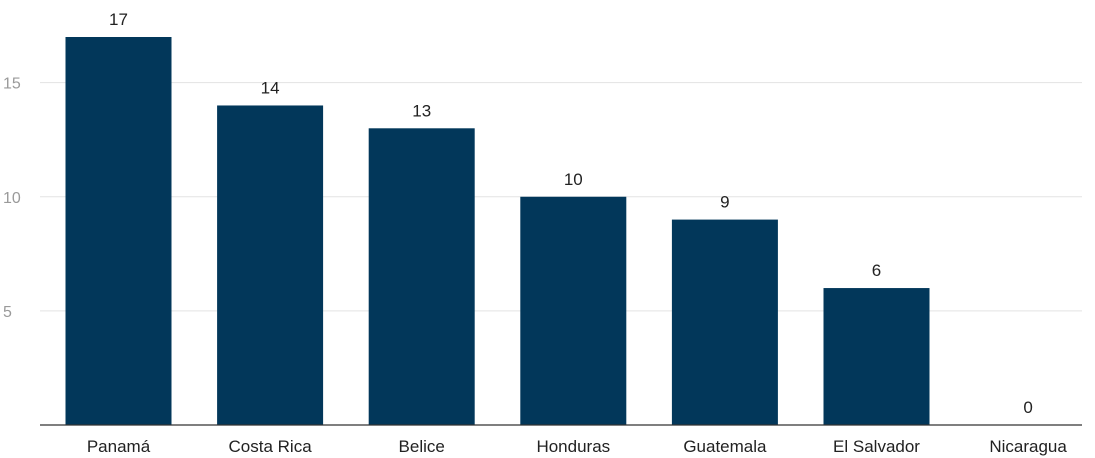 The image size is (1095, 458). Describe the element at coordinates (724, 202) in the screenshot. I see `data-label-guatemala: 9` at that location.